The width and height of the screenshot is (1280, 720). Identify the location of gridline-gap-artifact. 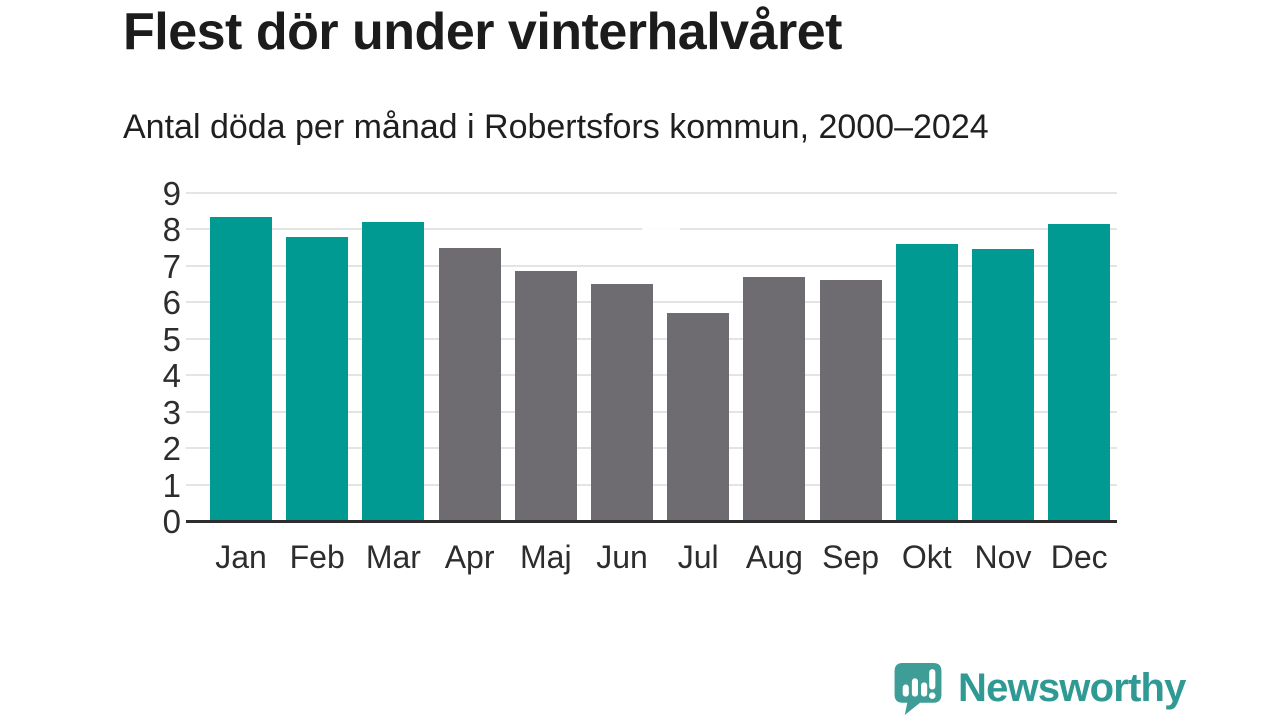
(661, 229).